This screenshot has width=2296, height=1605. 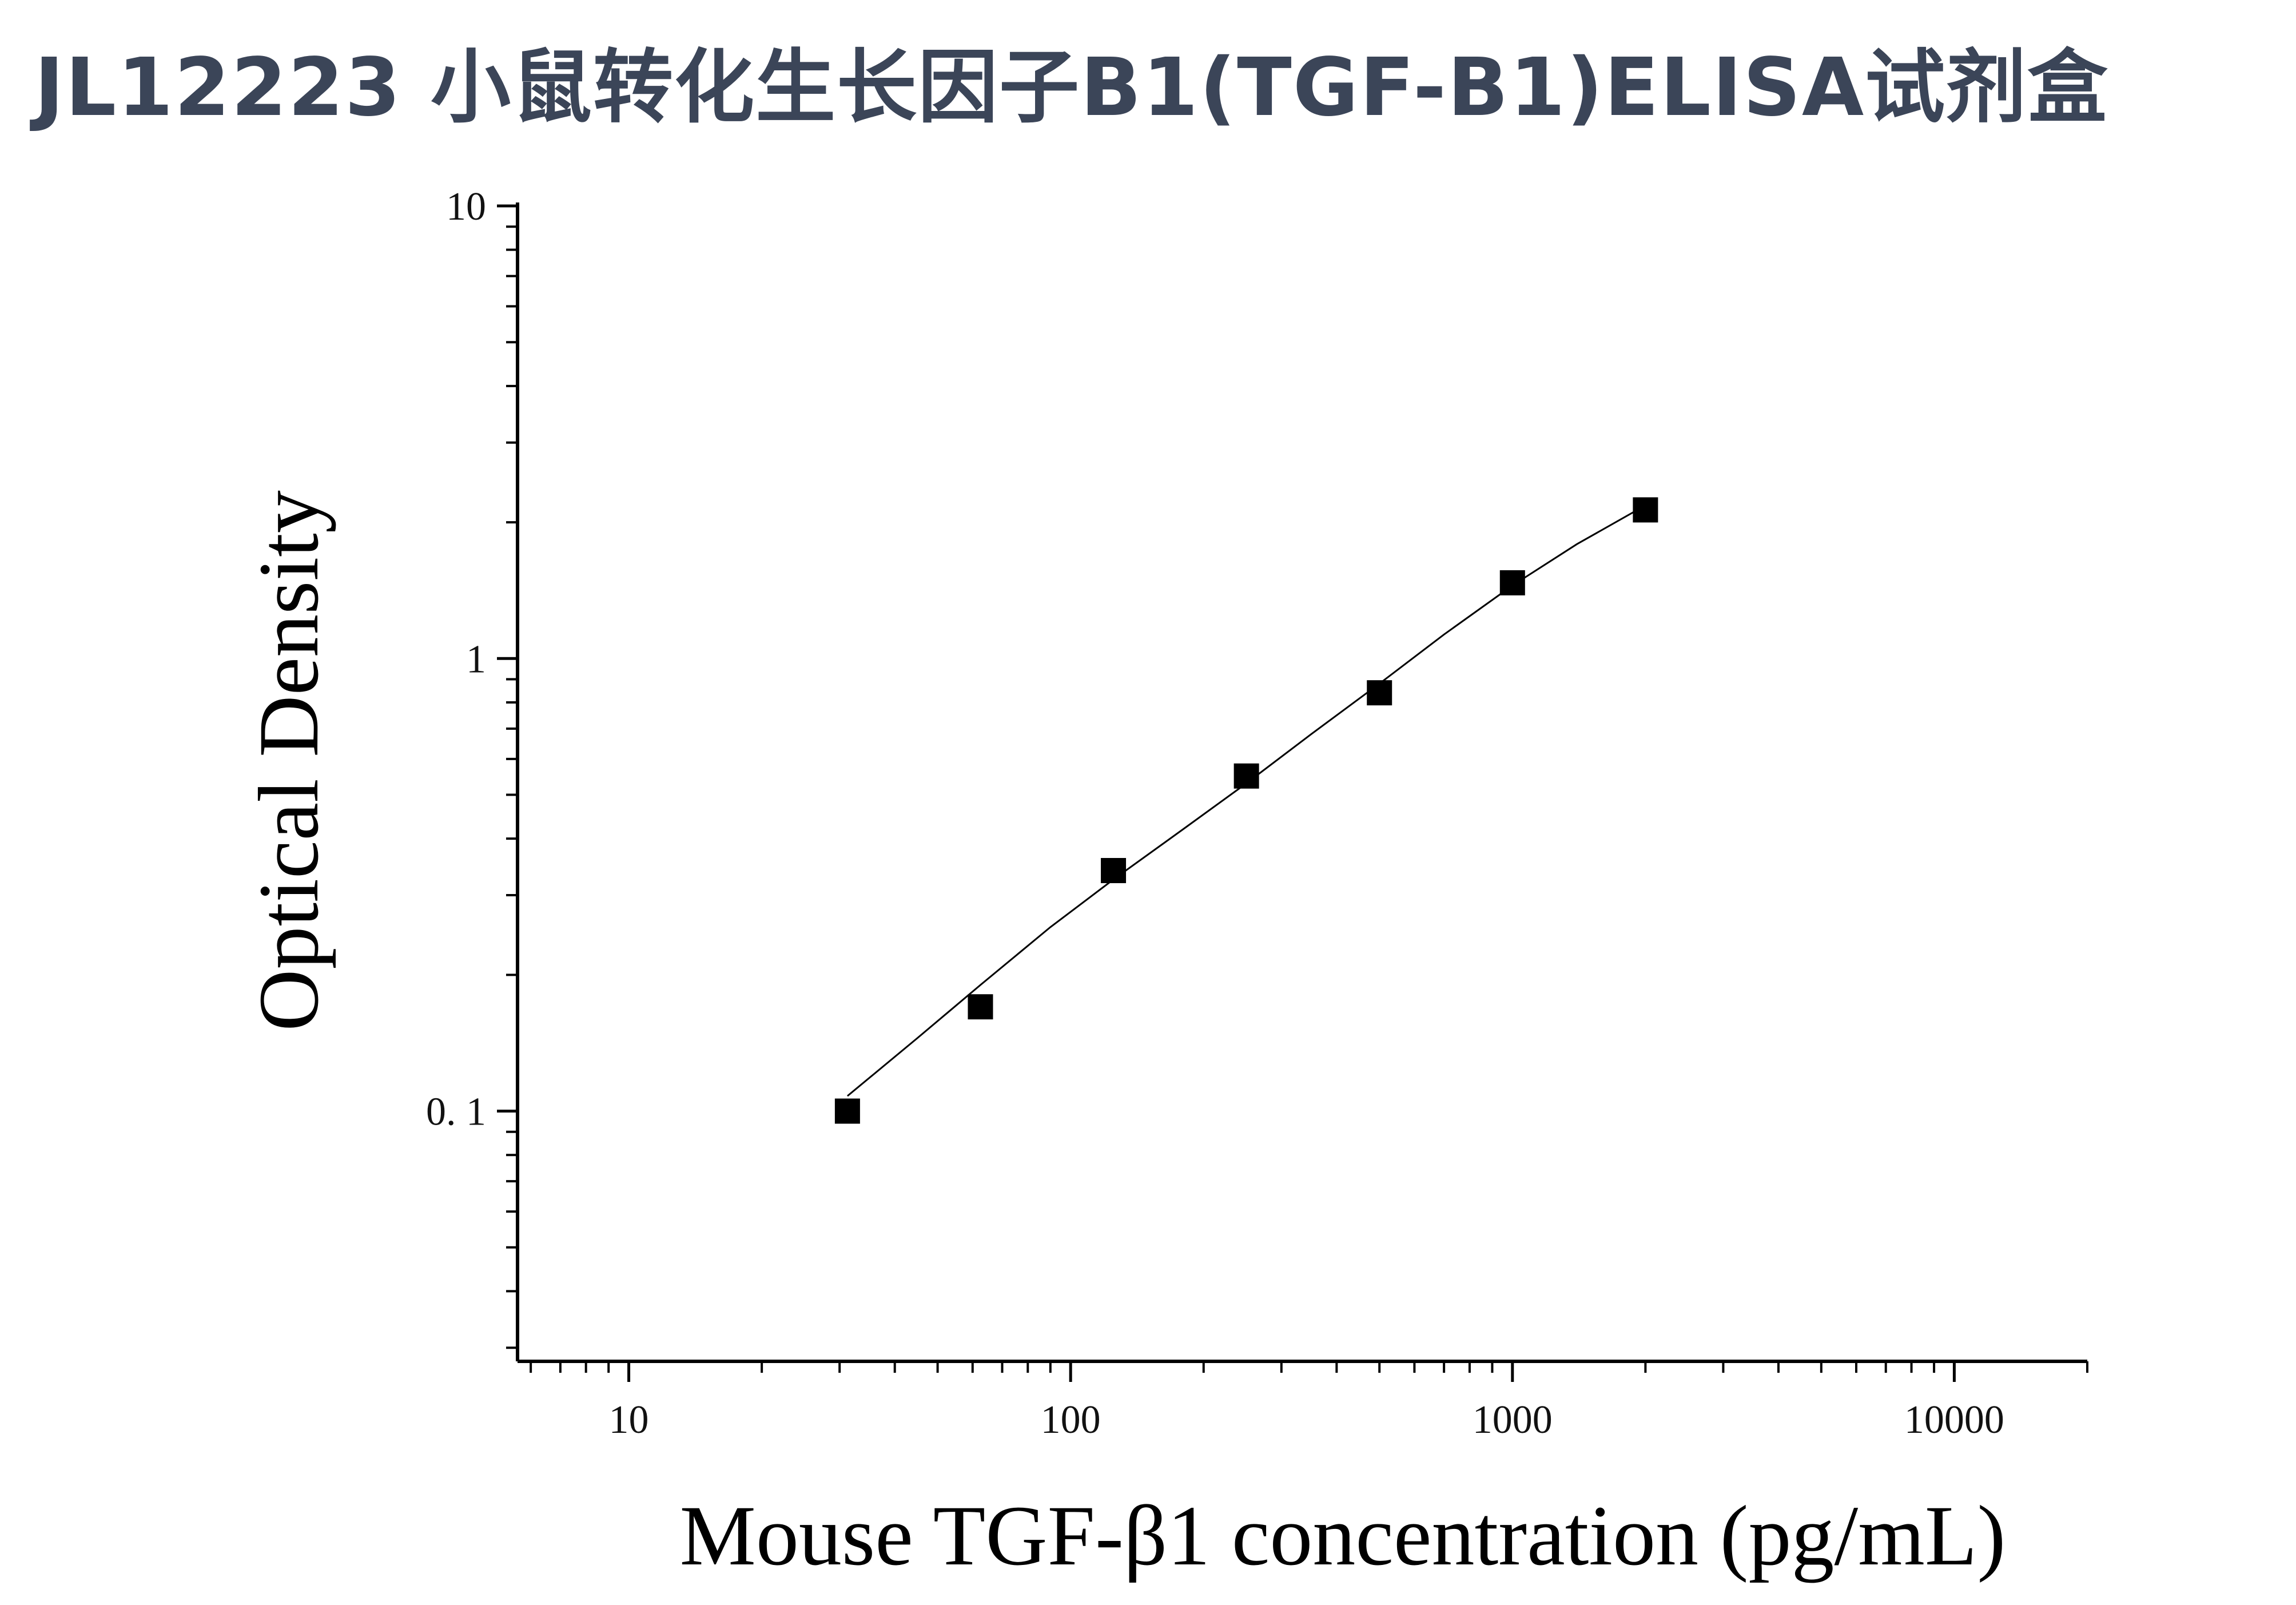 What do you see at coordinates (288, 760) in the screenshot?
I see `y-axis-title: Optical Density` at bounding box center [288, 760].